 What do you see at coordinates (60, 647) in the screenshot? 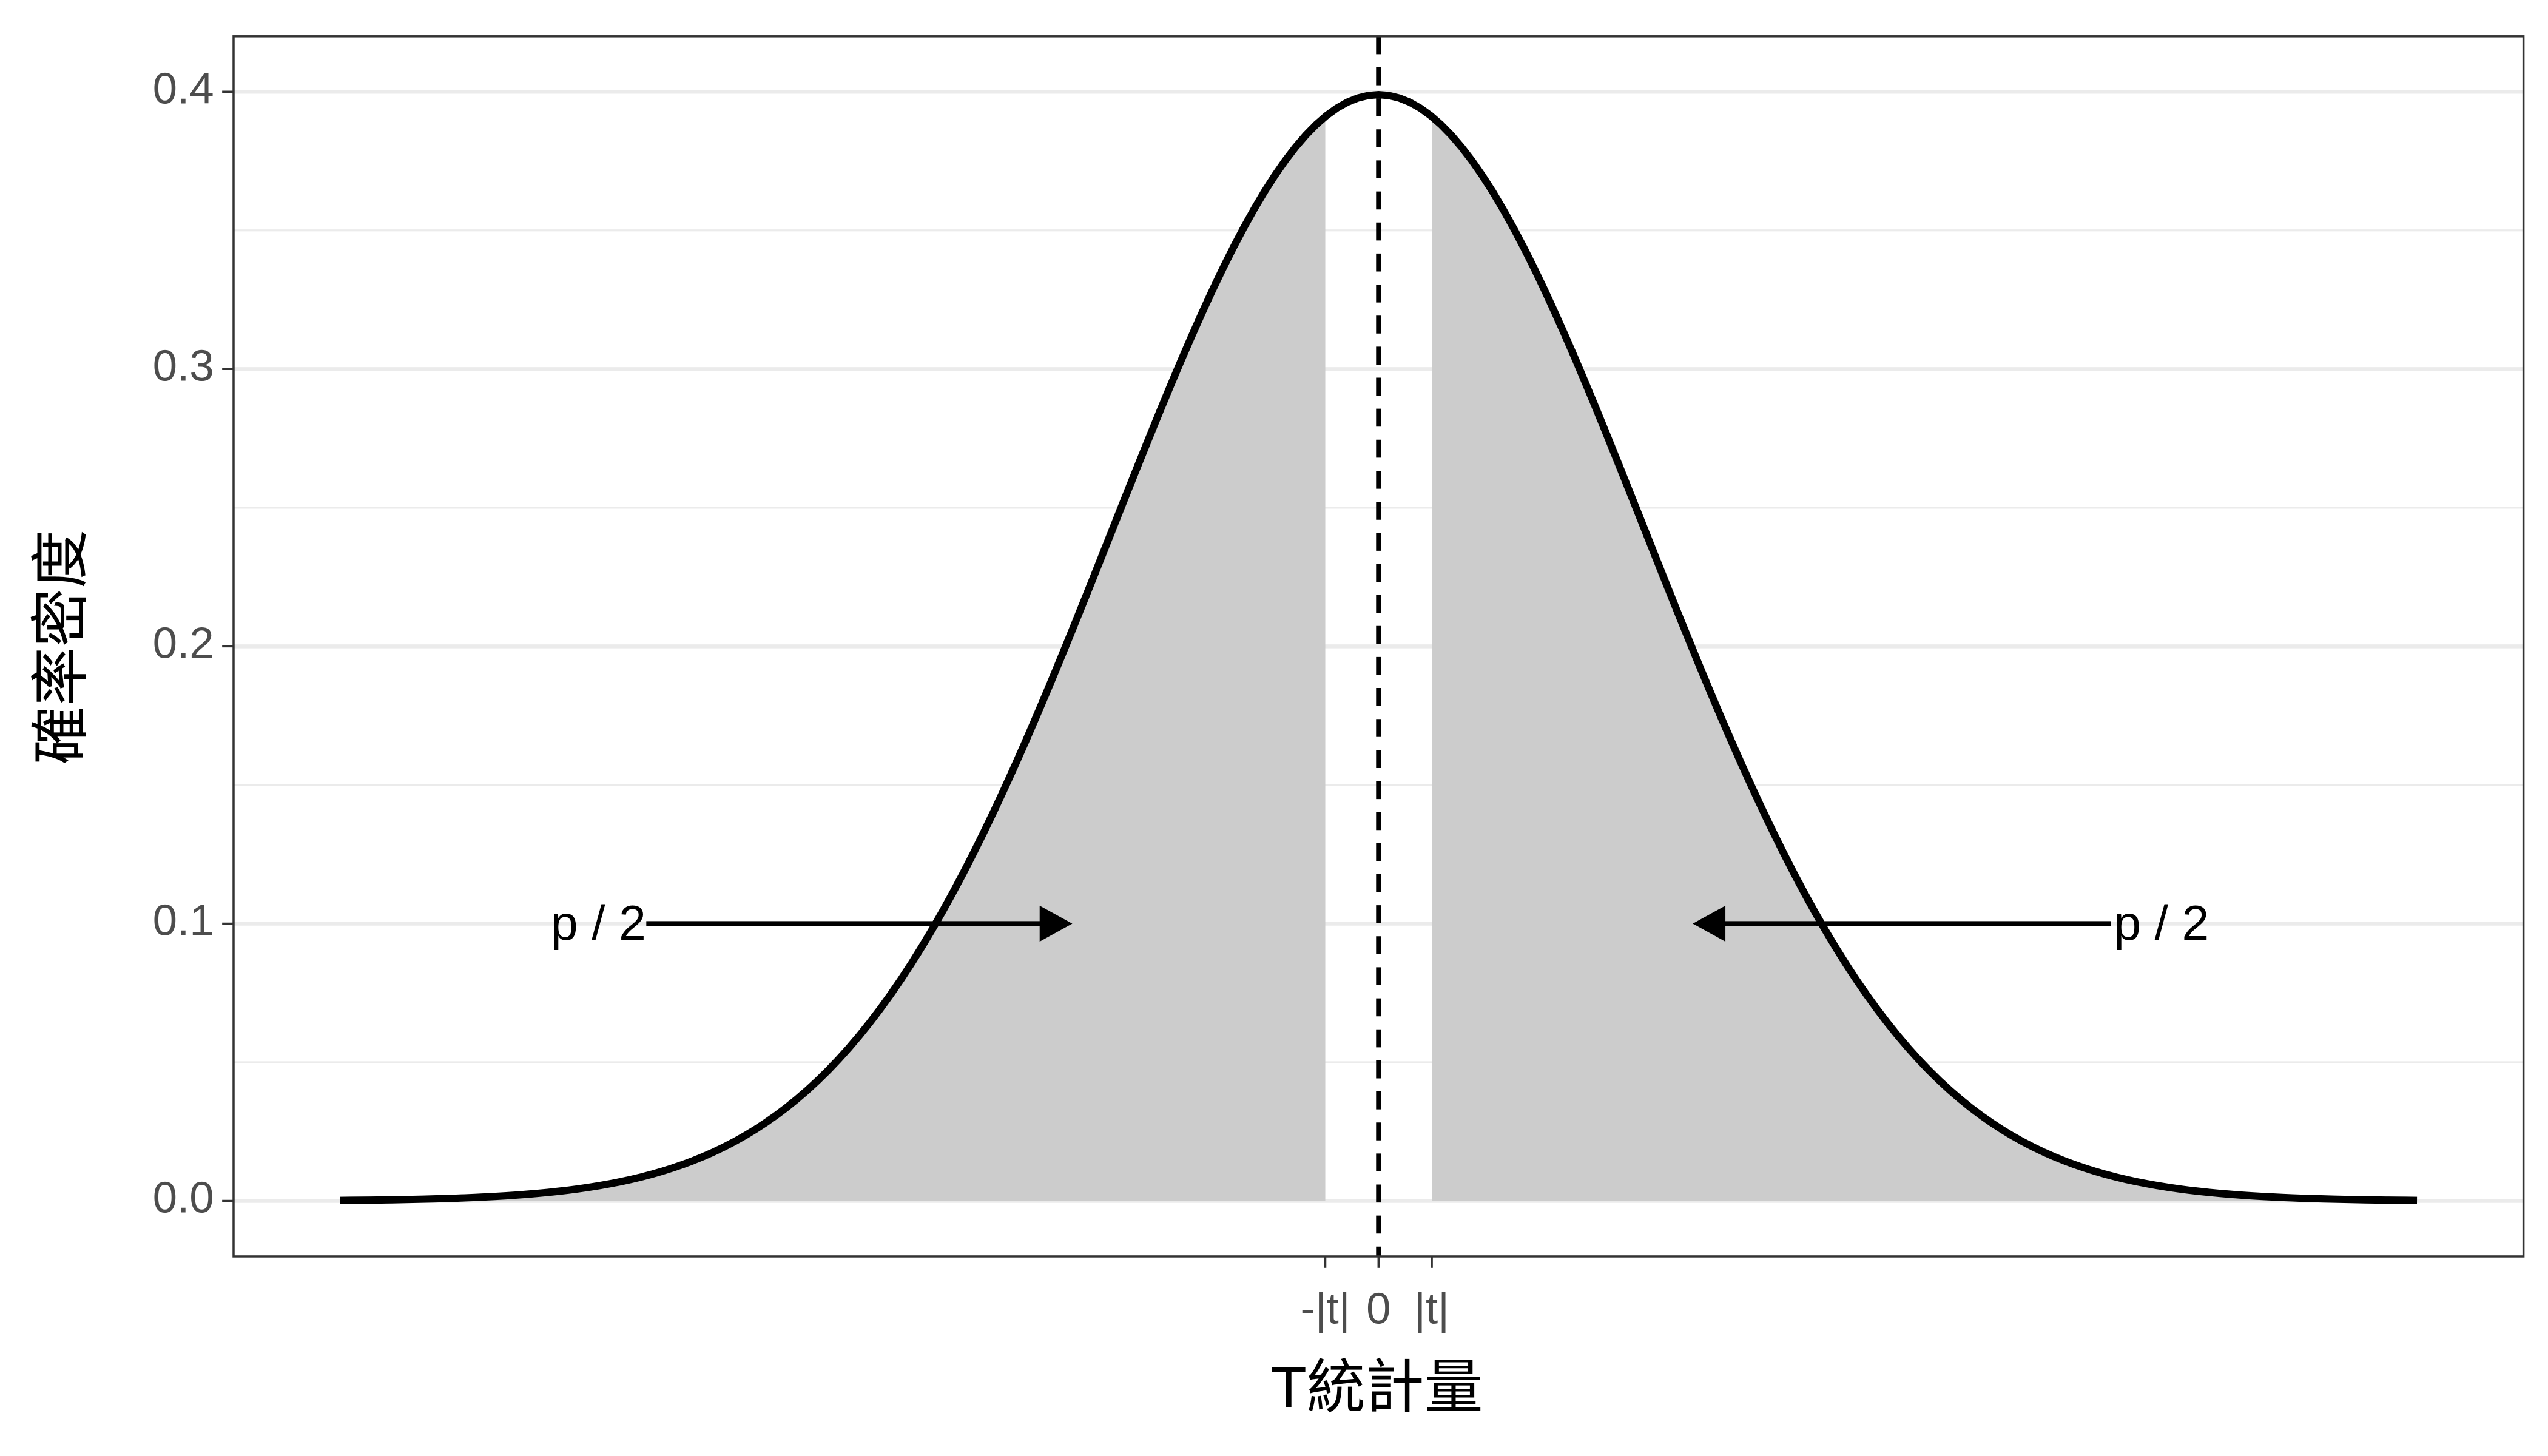
I see `y-axis-title: 確率密度` at bounding box center [60, 647].